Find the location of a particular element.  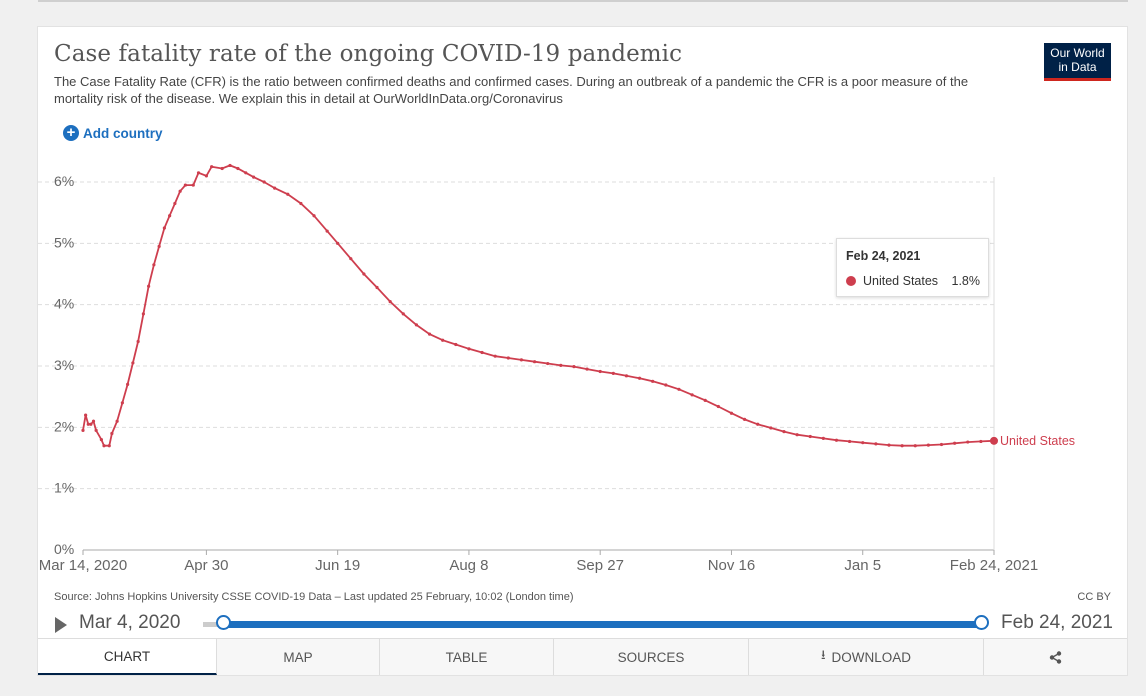

tab-map: MAP is located at coordinates (298, 657).